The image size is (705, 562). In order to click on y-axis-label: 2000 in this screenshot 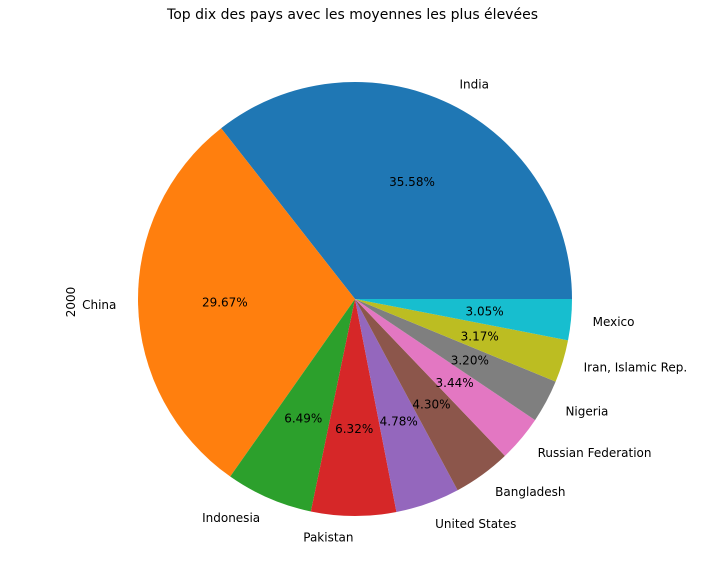, I will do `click(71, 302)`.